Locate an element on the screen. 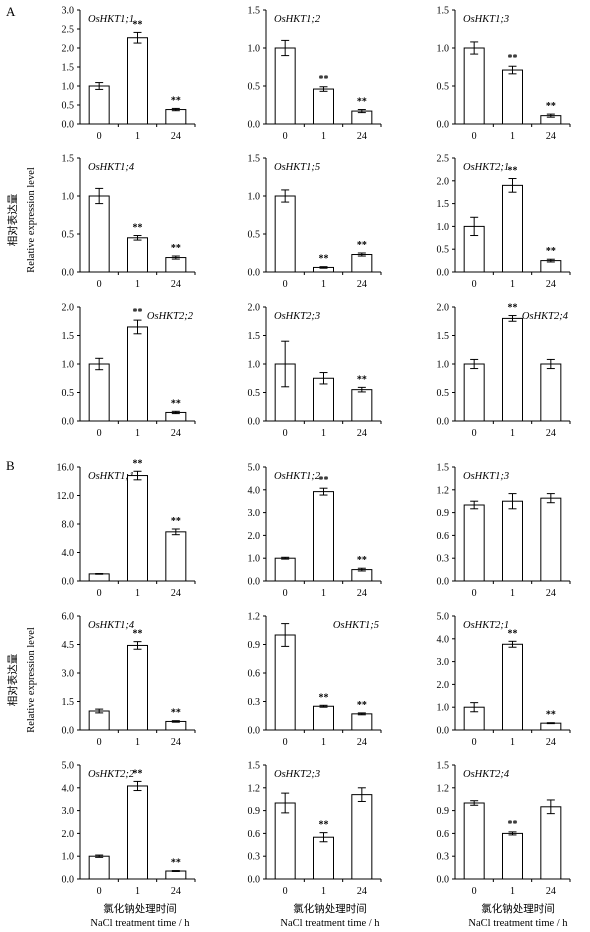  chart-title: OsHKT1;1 is located at coordinates (111, 19).